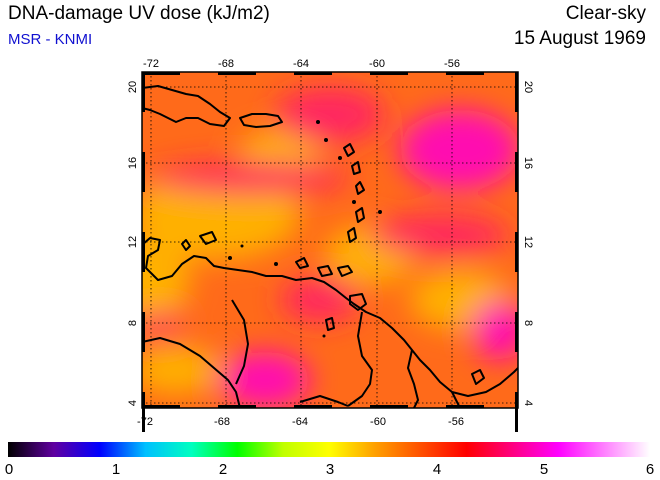  What do you see at coordinates (456, 422) in the screenshot?
I see `lon-label-bottom: -56` at bounding box center [456, 422].